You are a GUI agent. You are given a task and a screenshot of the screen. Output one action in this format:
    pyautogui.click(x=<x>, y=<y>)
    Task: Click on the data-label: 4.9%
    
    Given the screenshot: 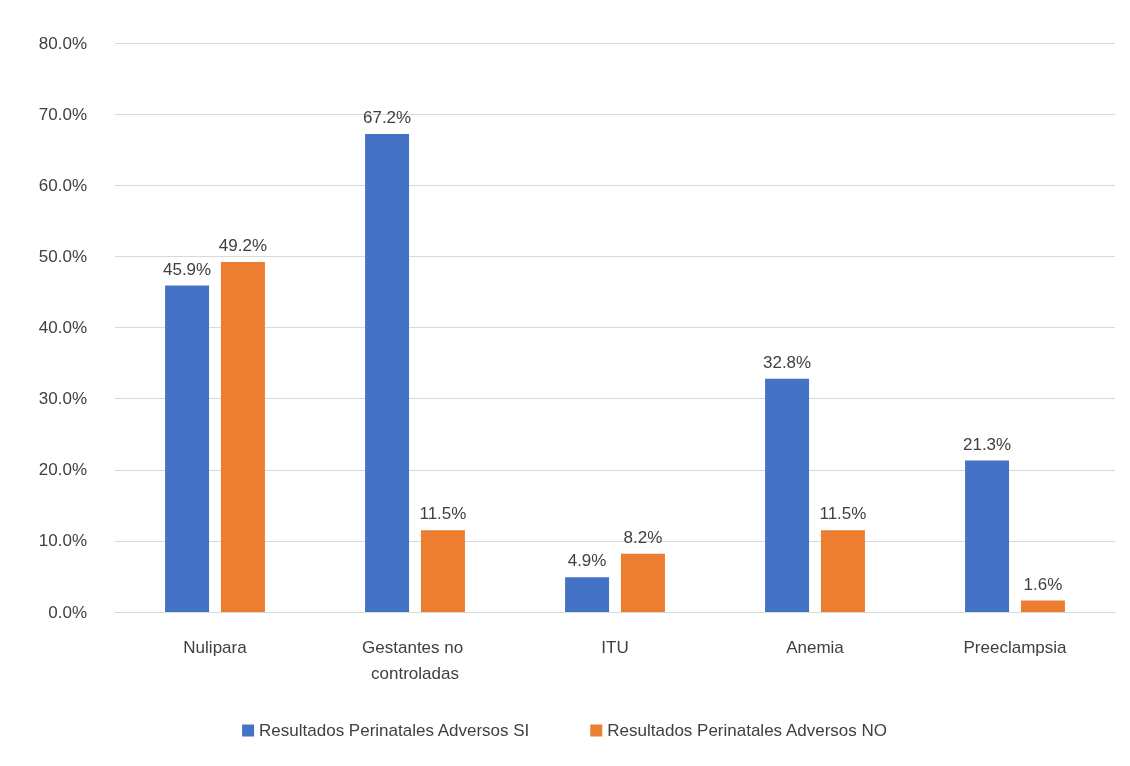 What is the action you would take?
    pyautogui.click(x=587, y=561)
    